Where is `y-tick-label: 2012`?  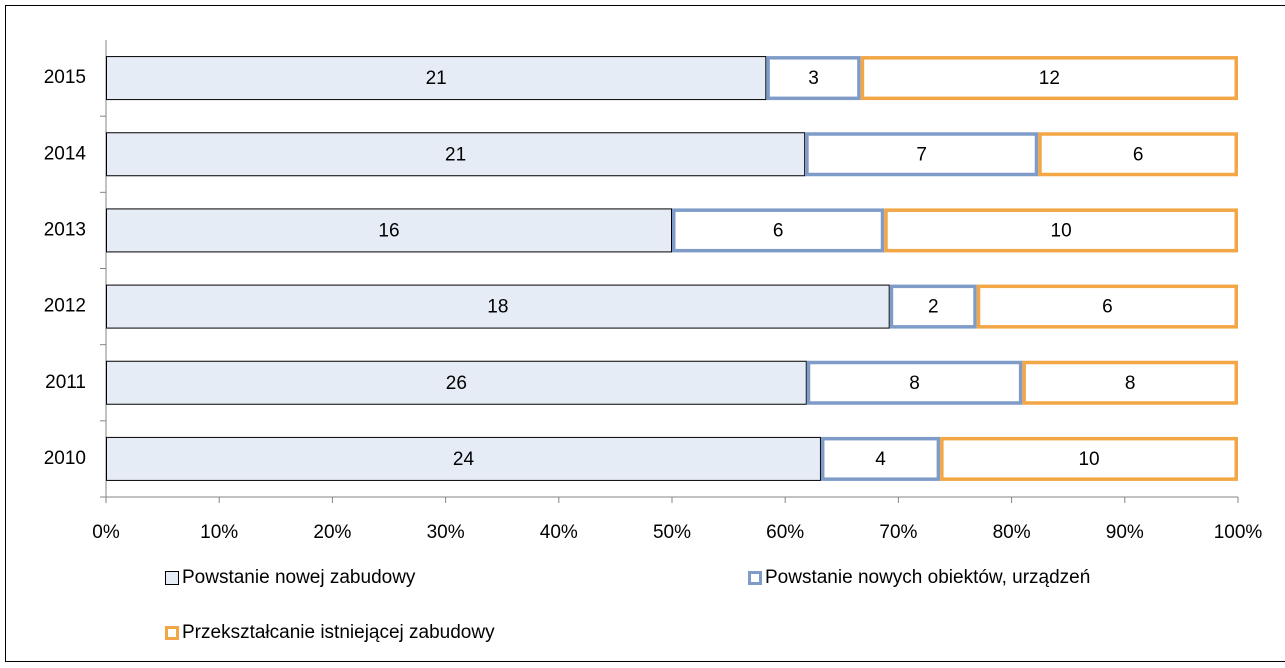
y-tick-label: 2012 is located at coordinates (65, 306).